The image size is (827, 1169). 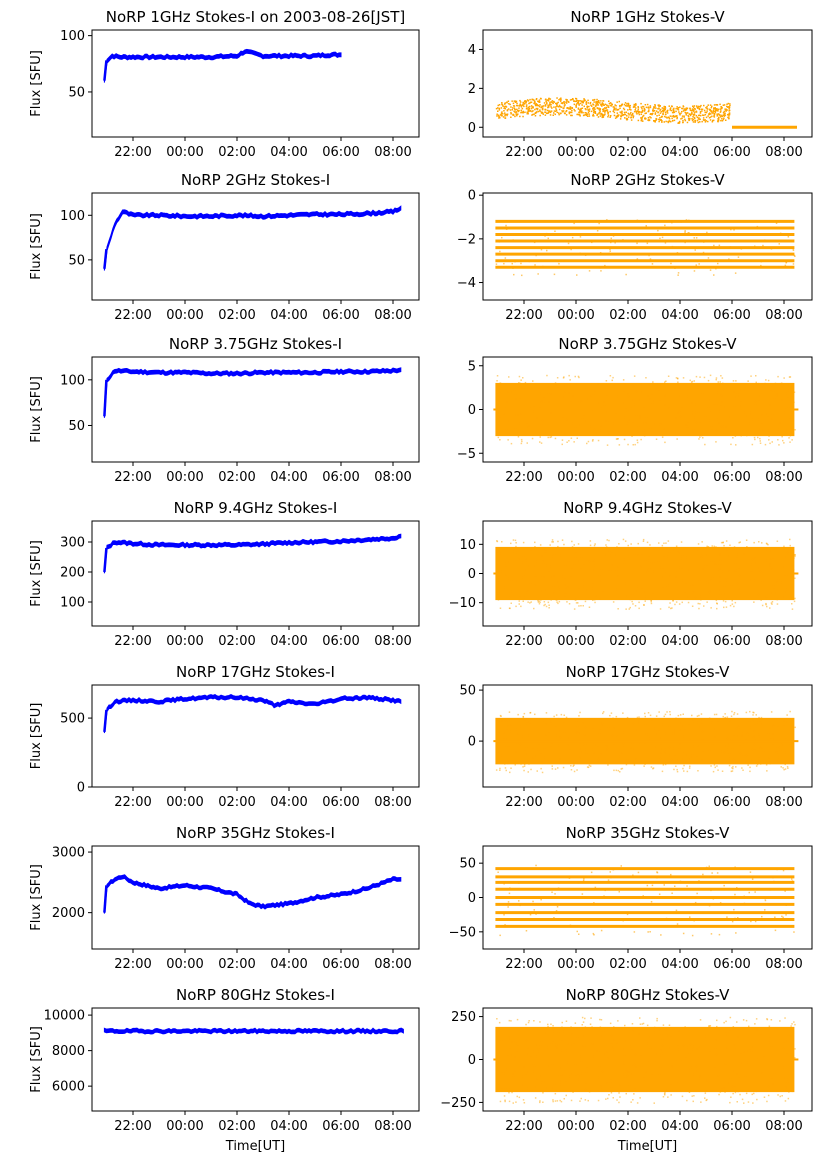 What do you see at coordinates (466, 239) in the screenshot?
I see `y-tick-label: −2` at bounding box center [466, 239].